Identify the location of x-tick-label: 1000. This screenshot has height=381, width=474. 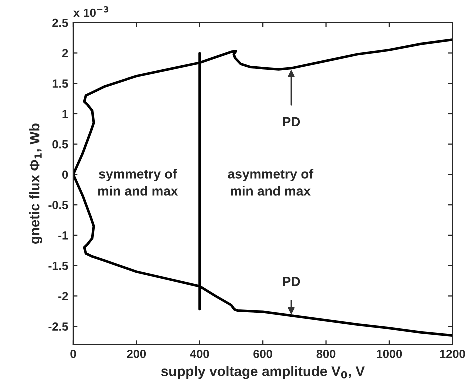
(389, 354).